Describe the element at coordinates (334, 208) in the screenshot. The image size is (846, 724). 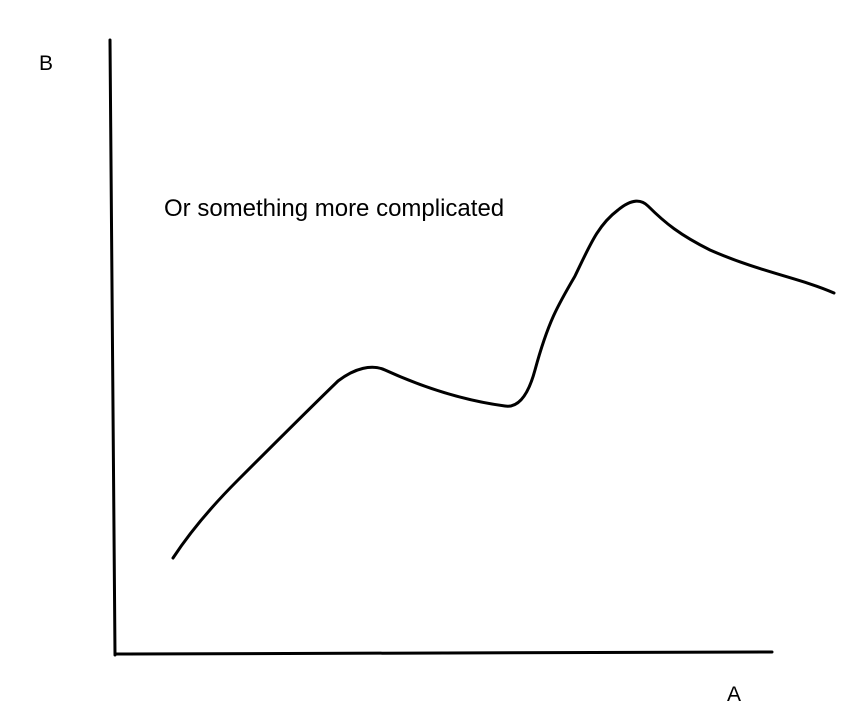
I see `diagram-caption: Or something more complicated` at that location.